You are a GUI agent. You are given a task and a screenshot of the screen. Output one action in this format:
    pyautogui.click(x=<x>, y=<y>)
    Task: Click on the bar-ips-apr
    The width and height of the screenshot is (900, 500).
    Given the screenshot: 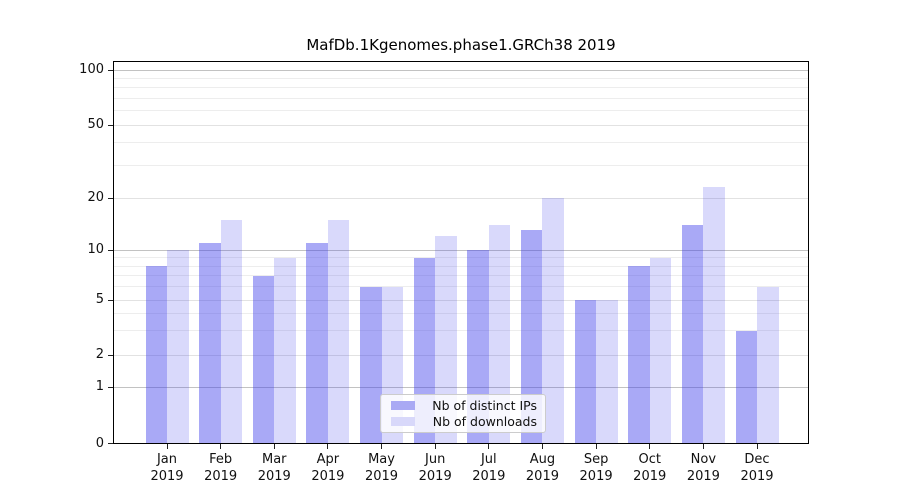 What is the action you would take?
    pyautogui.click(x=317, y=343)
    